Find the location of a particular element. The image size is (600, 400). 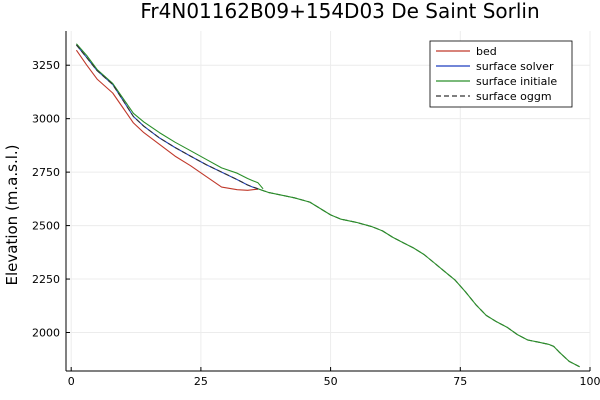

series-line-surface-solver is located at coordinates (167, 117).